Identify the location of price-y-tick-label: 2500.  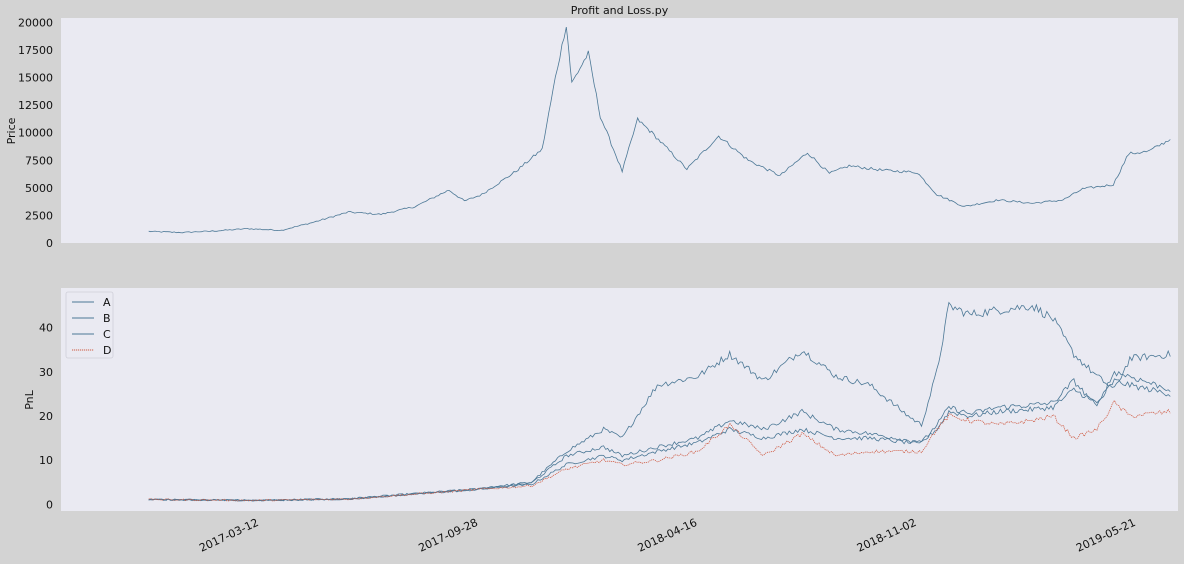
(39, 215).